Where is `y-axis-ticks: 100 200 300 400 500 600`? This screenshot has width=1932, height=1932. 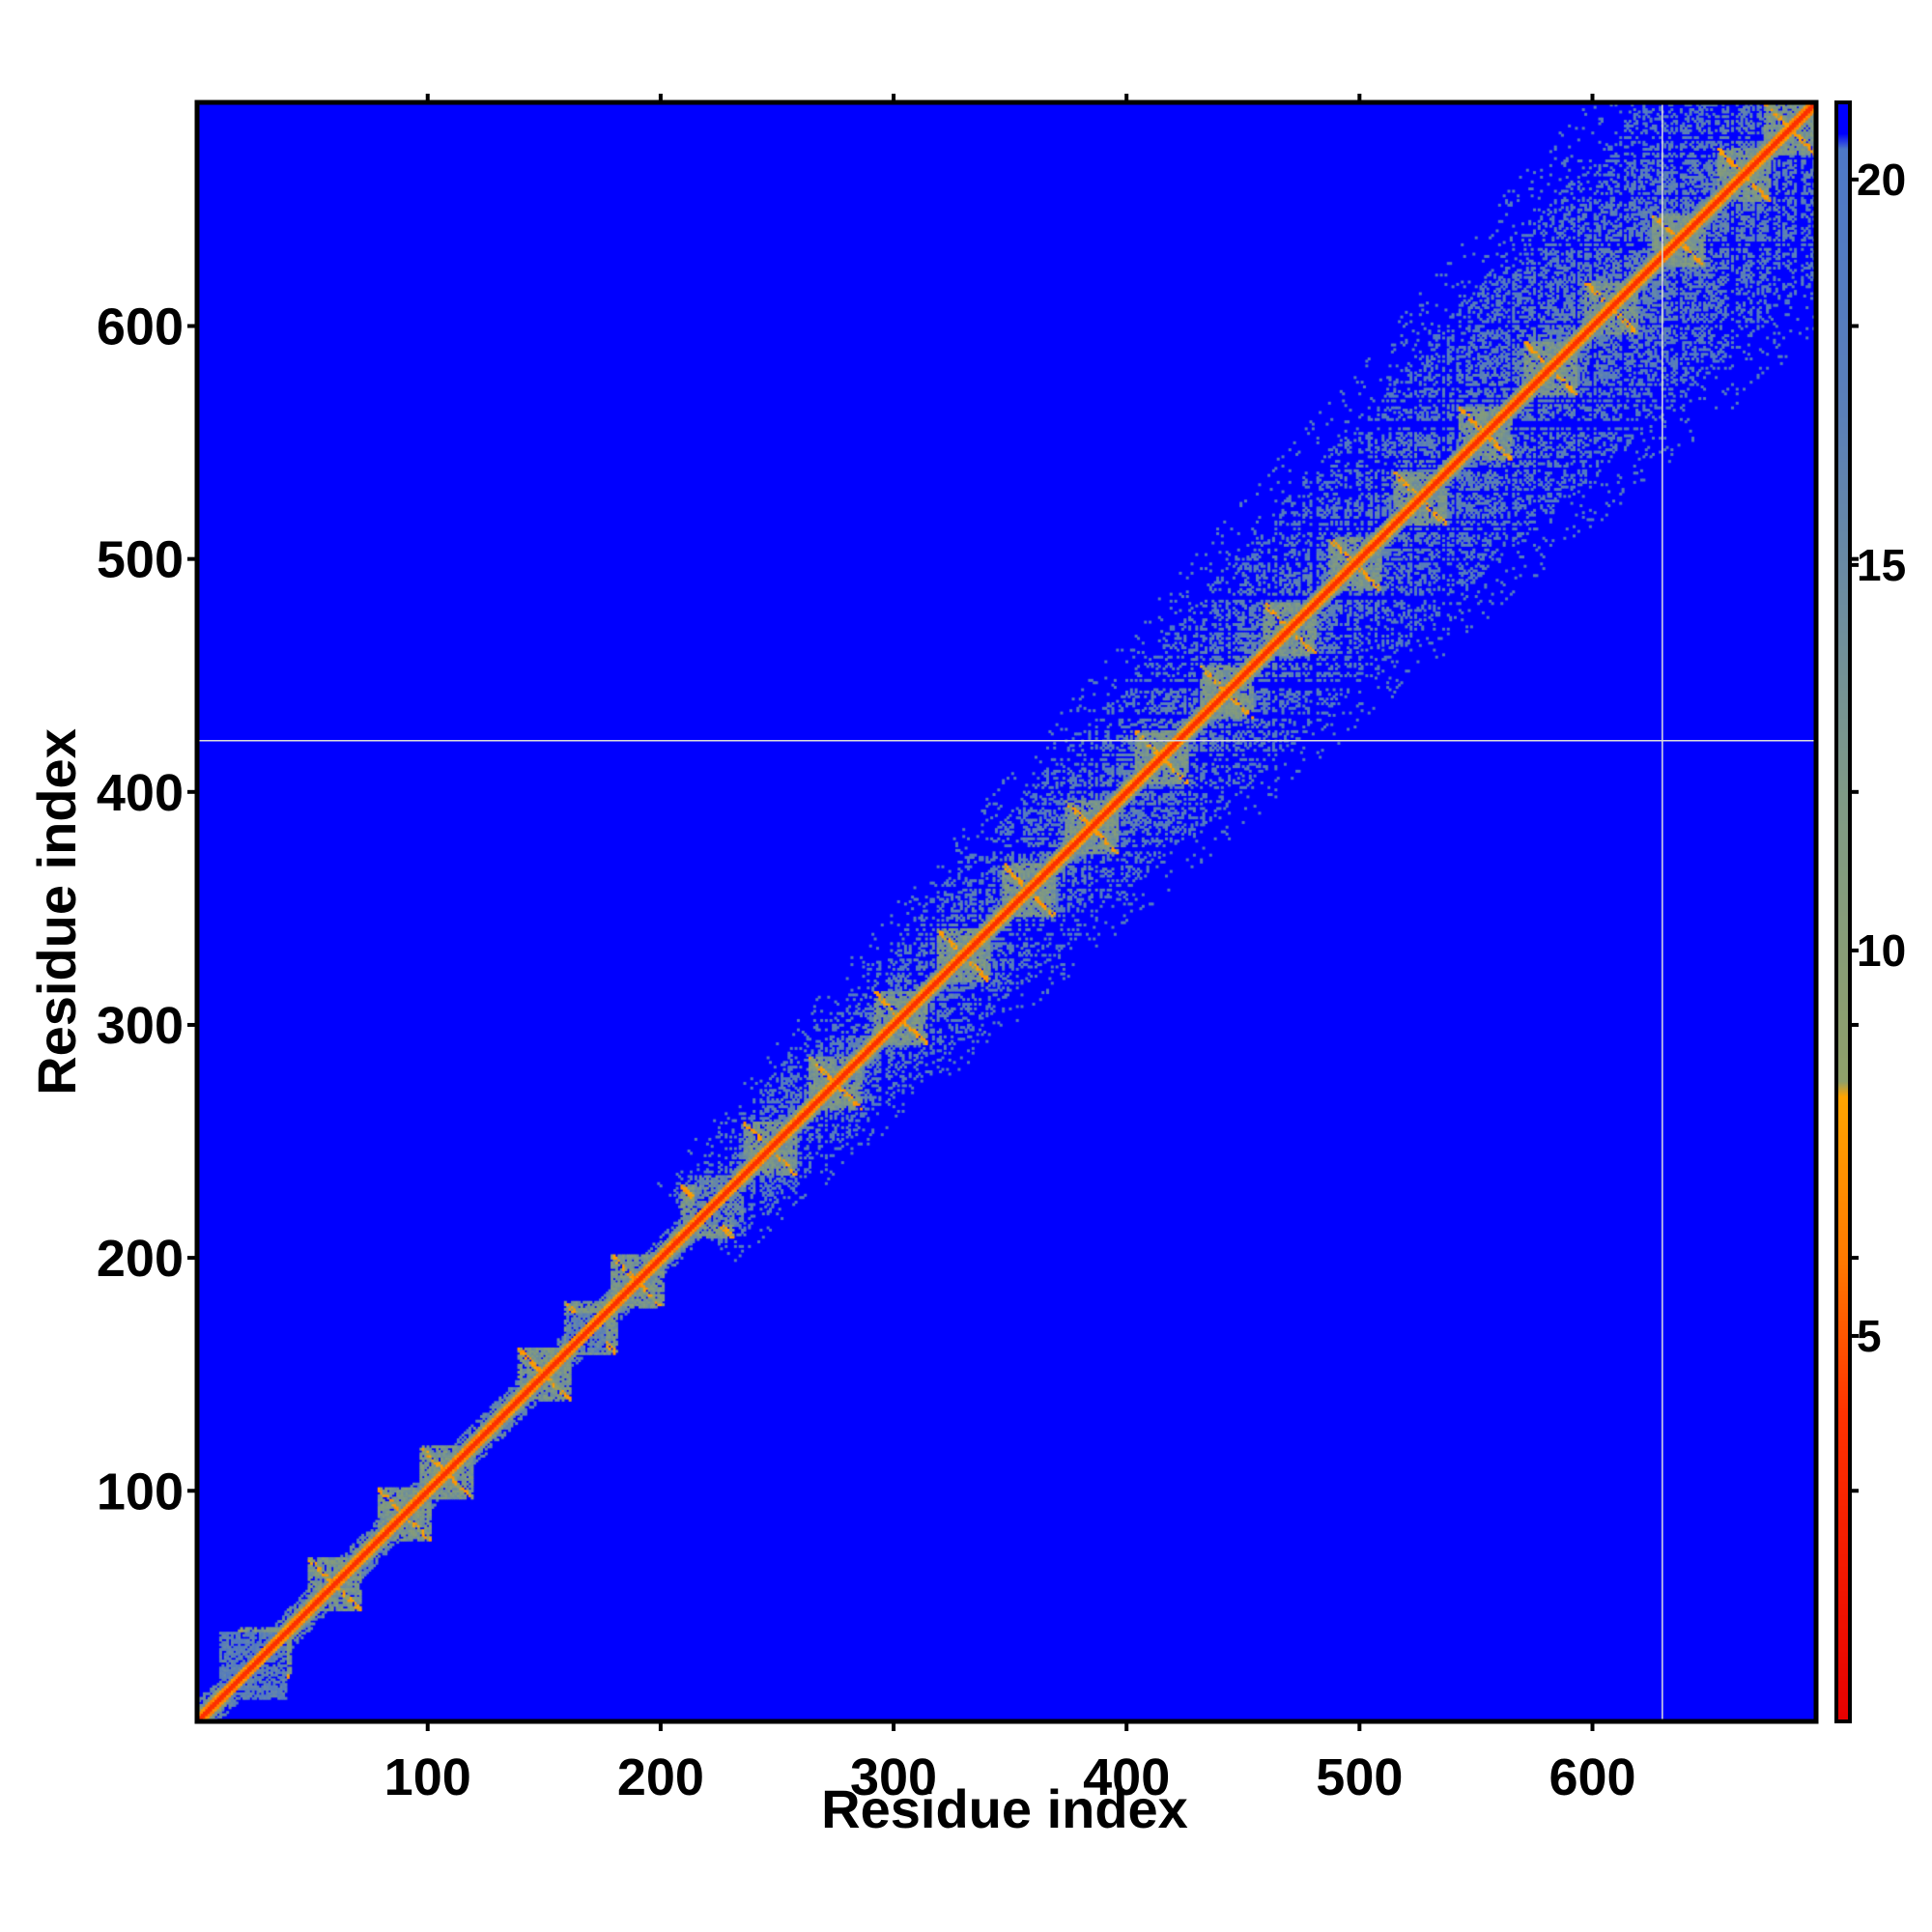
y-axis-ticks: 100 200 300 400 500 600 is located at coordinates (147, 909).